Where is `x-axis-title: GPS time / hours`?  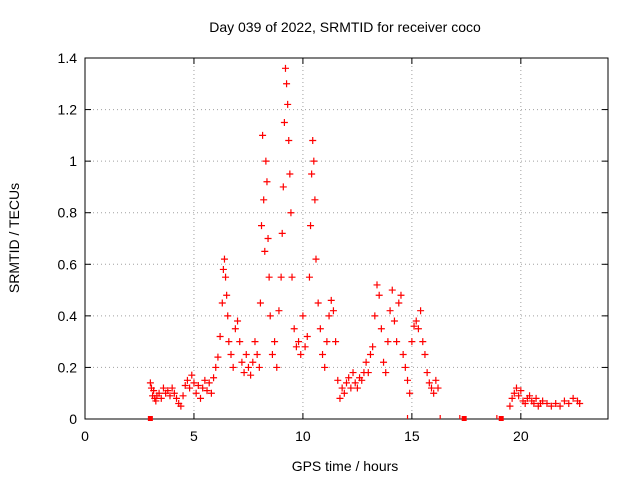 x-axis-title: GPS time / hours is located at coordinates (345, 466).